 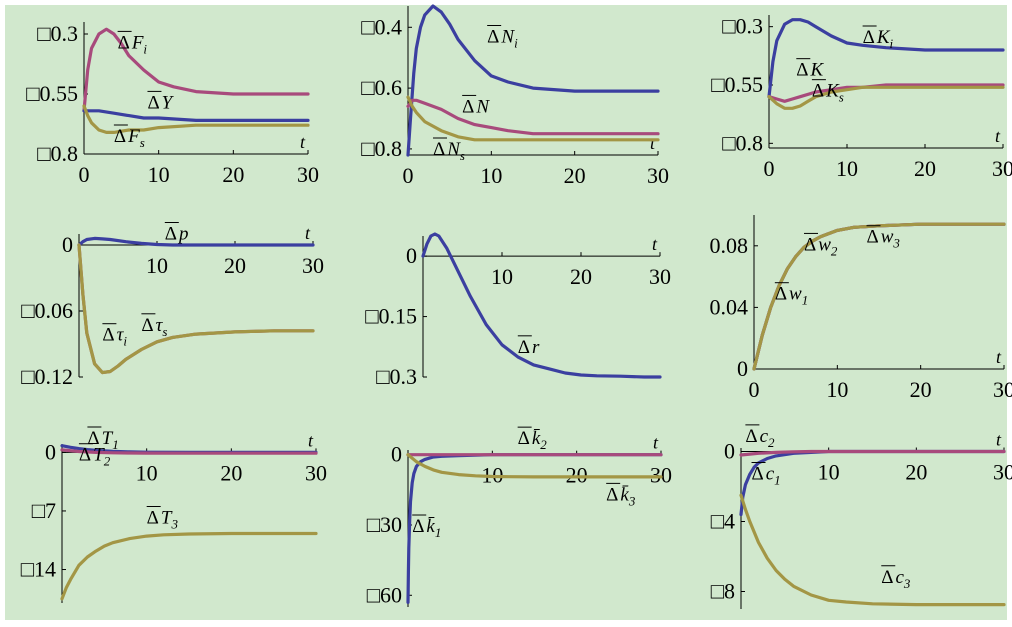 What do you see at coordinates (828, 93) in the screenshot?
I see `curve-label: Δ Ks` at bounding box center [828, 93].